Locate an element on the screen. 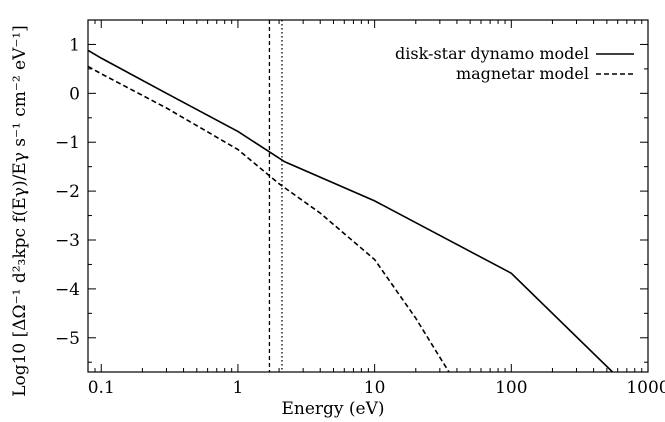 This screenshot has width=665, height=422. y-tick-label: −1 is located at coordinates (67, 143).